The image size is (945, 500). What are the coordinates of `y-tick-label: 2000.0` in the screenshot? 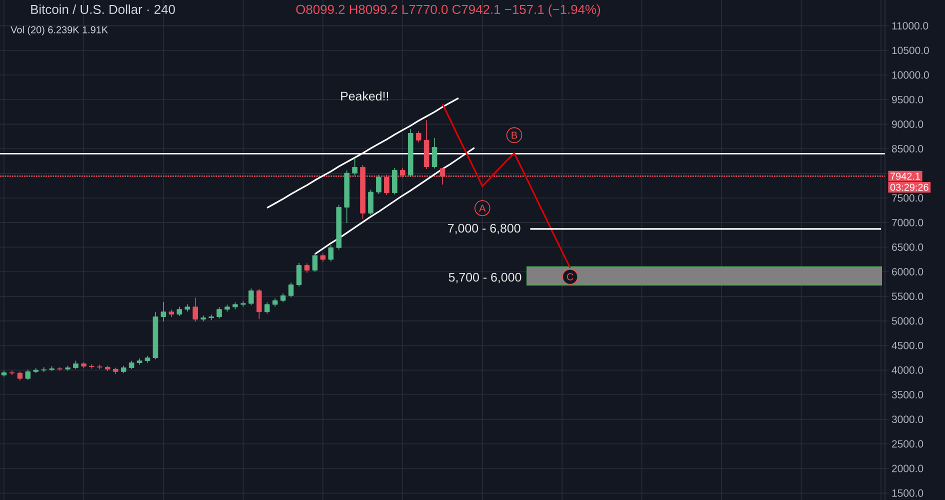 It's located at (908, 468).